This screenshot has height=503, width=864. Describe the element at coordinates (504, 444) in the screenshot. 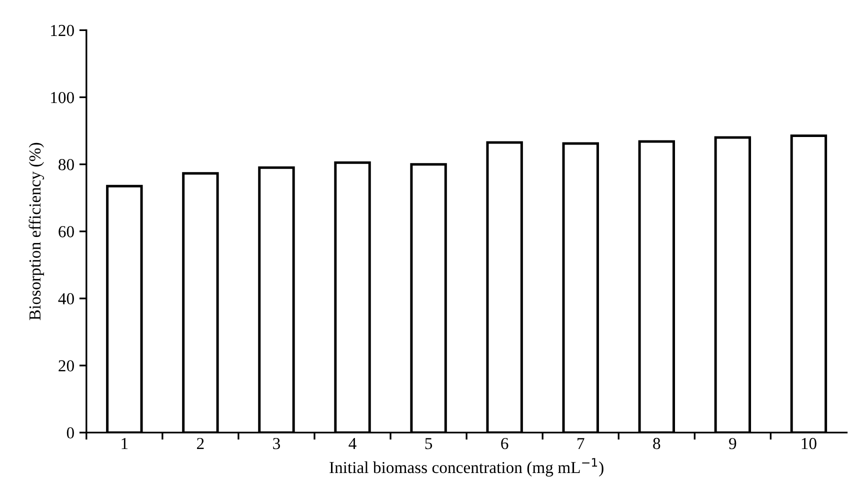

I see `x-tick-label: 6` at that location.